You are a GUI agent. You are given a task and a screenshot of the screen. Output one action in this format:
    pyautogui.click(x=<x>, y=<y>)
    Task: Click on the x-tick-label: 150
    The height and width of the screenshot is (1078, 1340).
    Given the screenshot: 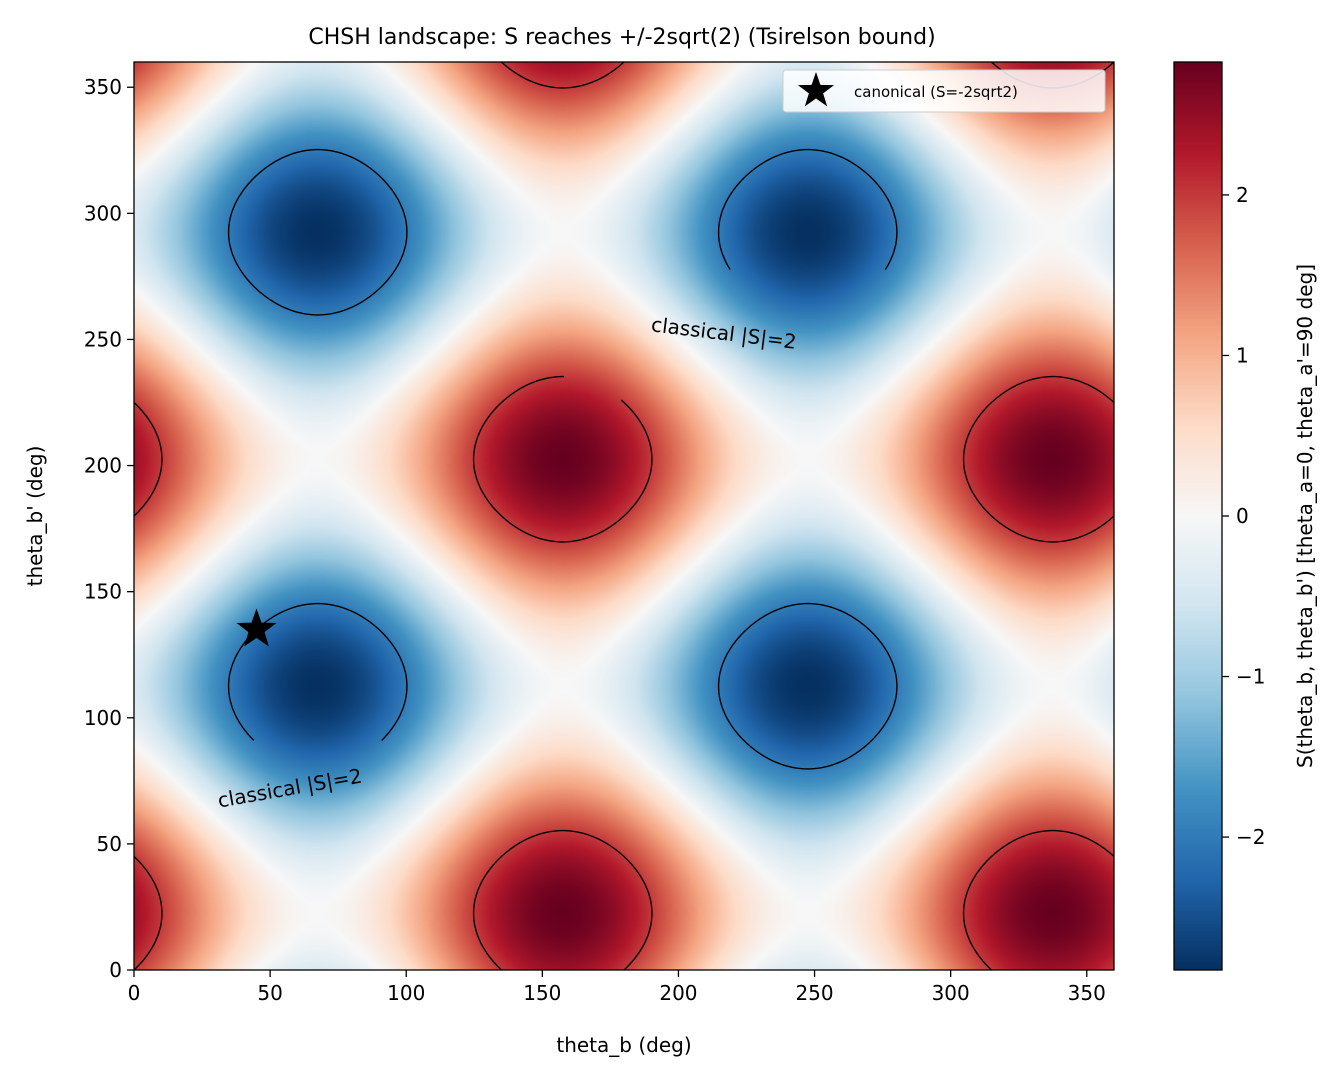 What is the action you would take?
    pyautogui.click(x=542, y=993)
    